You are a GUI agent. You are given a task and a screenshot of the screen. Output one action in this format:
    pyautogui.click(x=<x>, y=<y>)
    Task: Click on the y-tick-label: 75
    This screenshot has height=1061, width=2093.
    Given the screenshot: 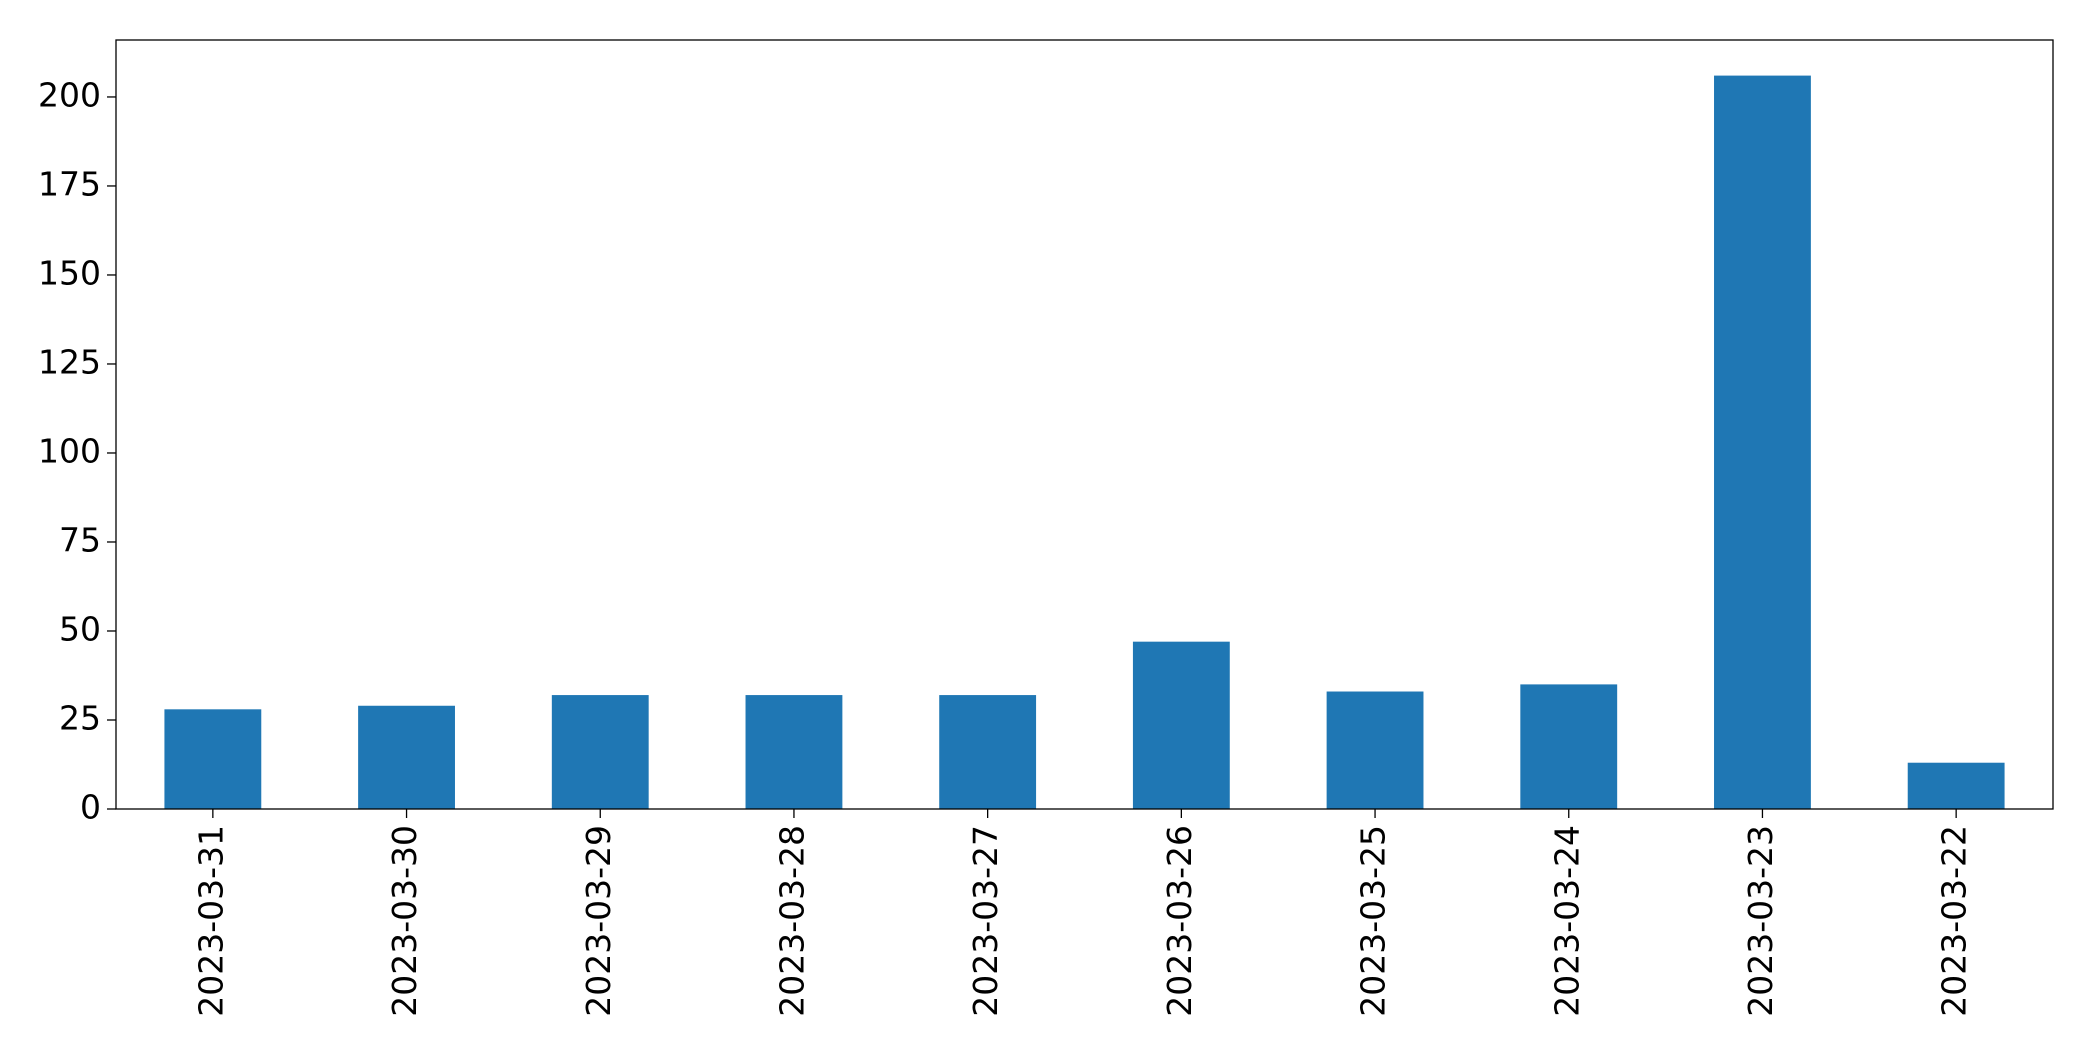 What is the action you would take?
    pyautogui.click(x=80, y=539)
    